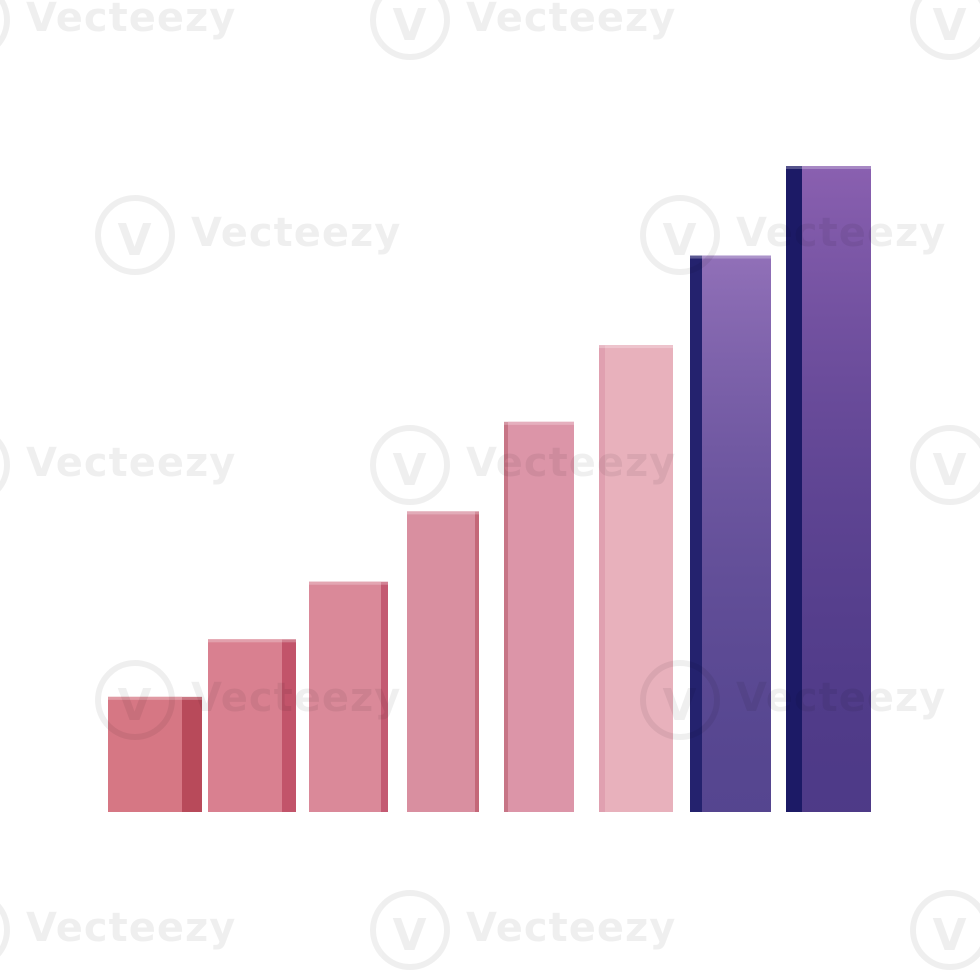 Image resolution: width=980 pixels, height=980 pixels. I want to click on bar-4-side, so click(477, 661).